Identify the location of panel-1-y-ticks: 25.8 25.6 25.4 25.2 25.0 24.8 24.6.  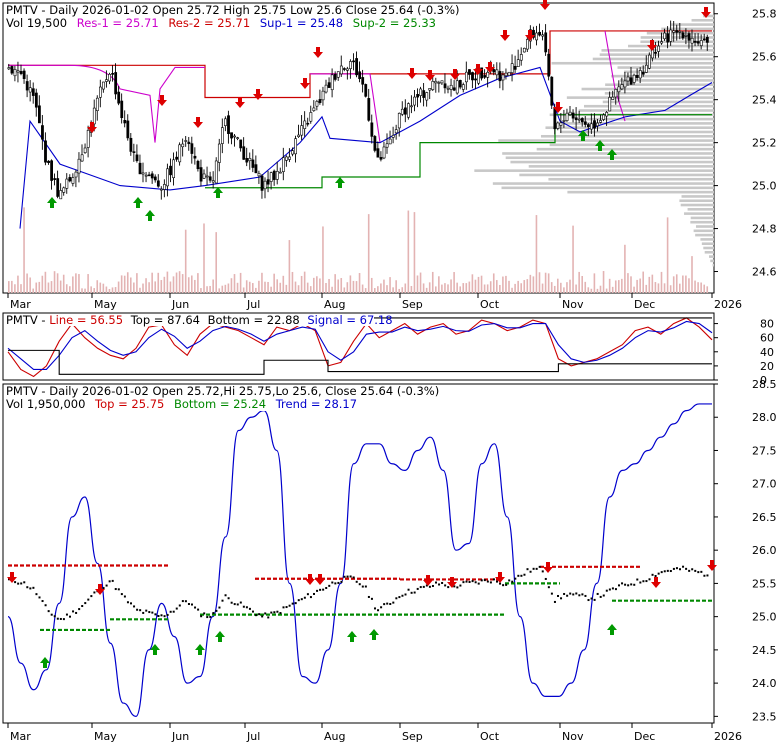
(745, 143).